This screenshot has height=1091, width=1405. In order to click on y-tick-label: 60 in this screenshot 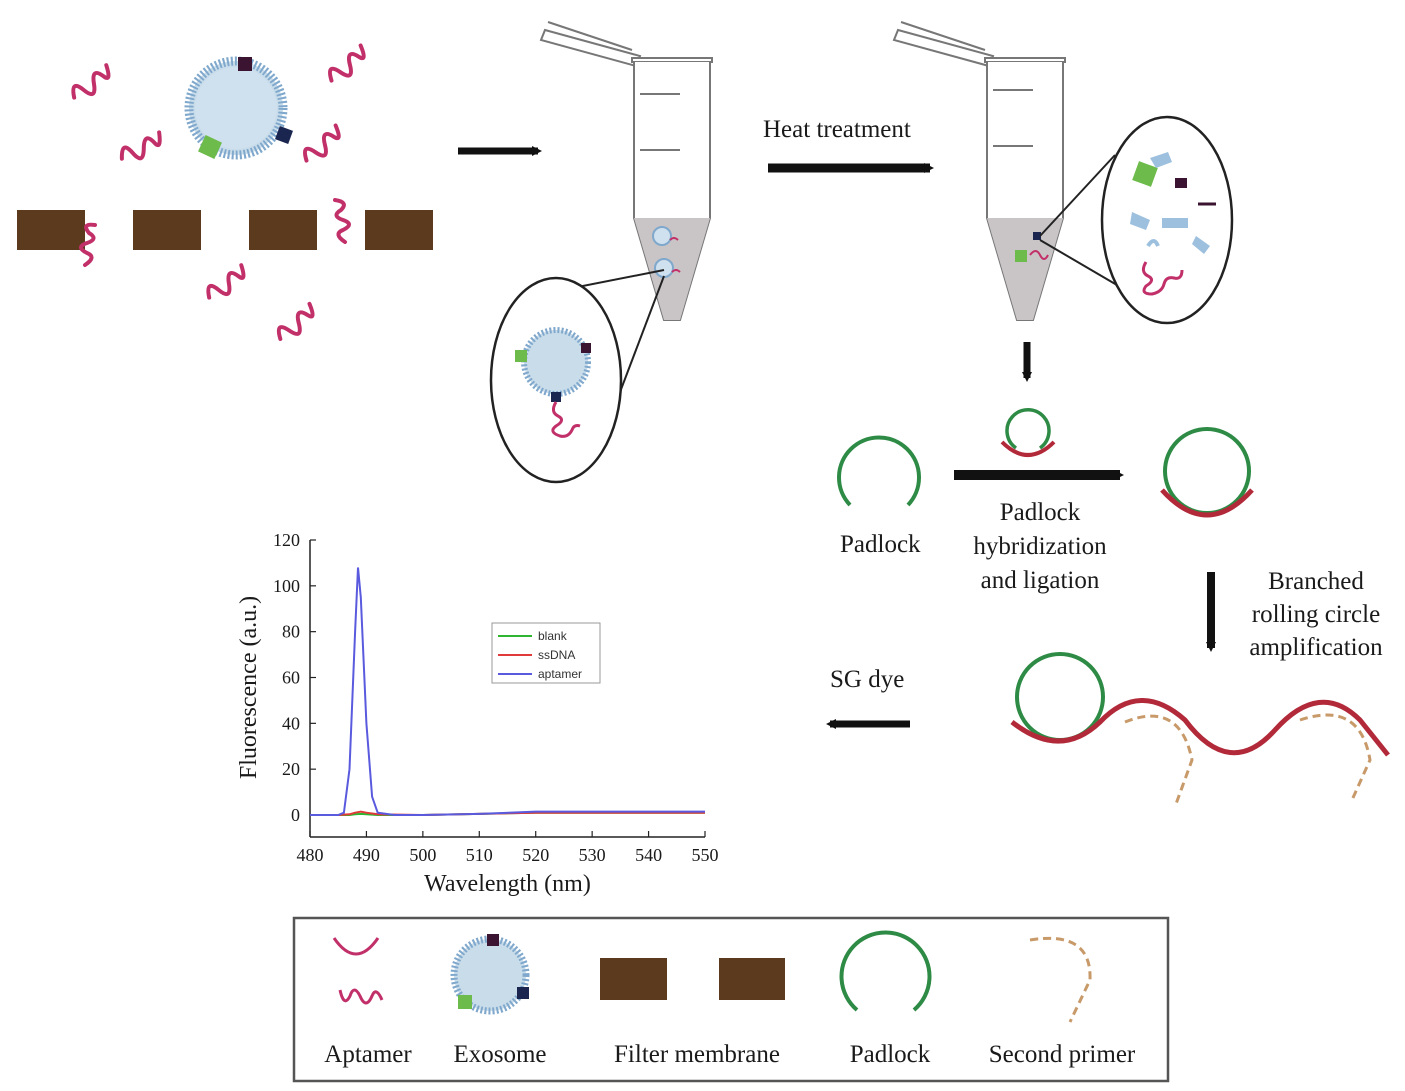, I will do `click(291, 678)`.